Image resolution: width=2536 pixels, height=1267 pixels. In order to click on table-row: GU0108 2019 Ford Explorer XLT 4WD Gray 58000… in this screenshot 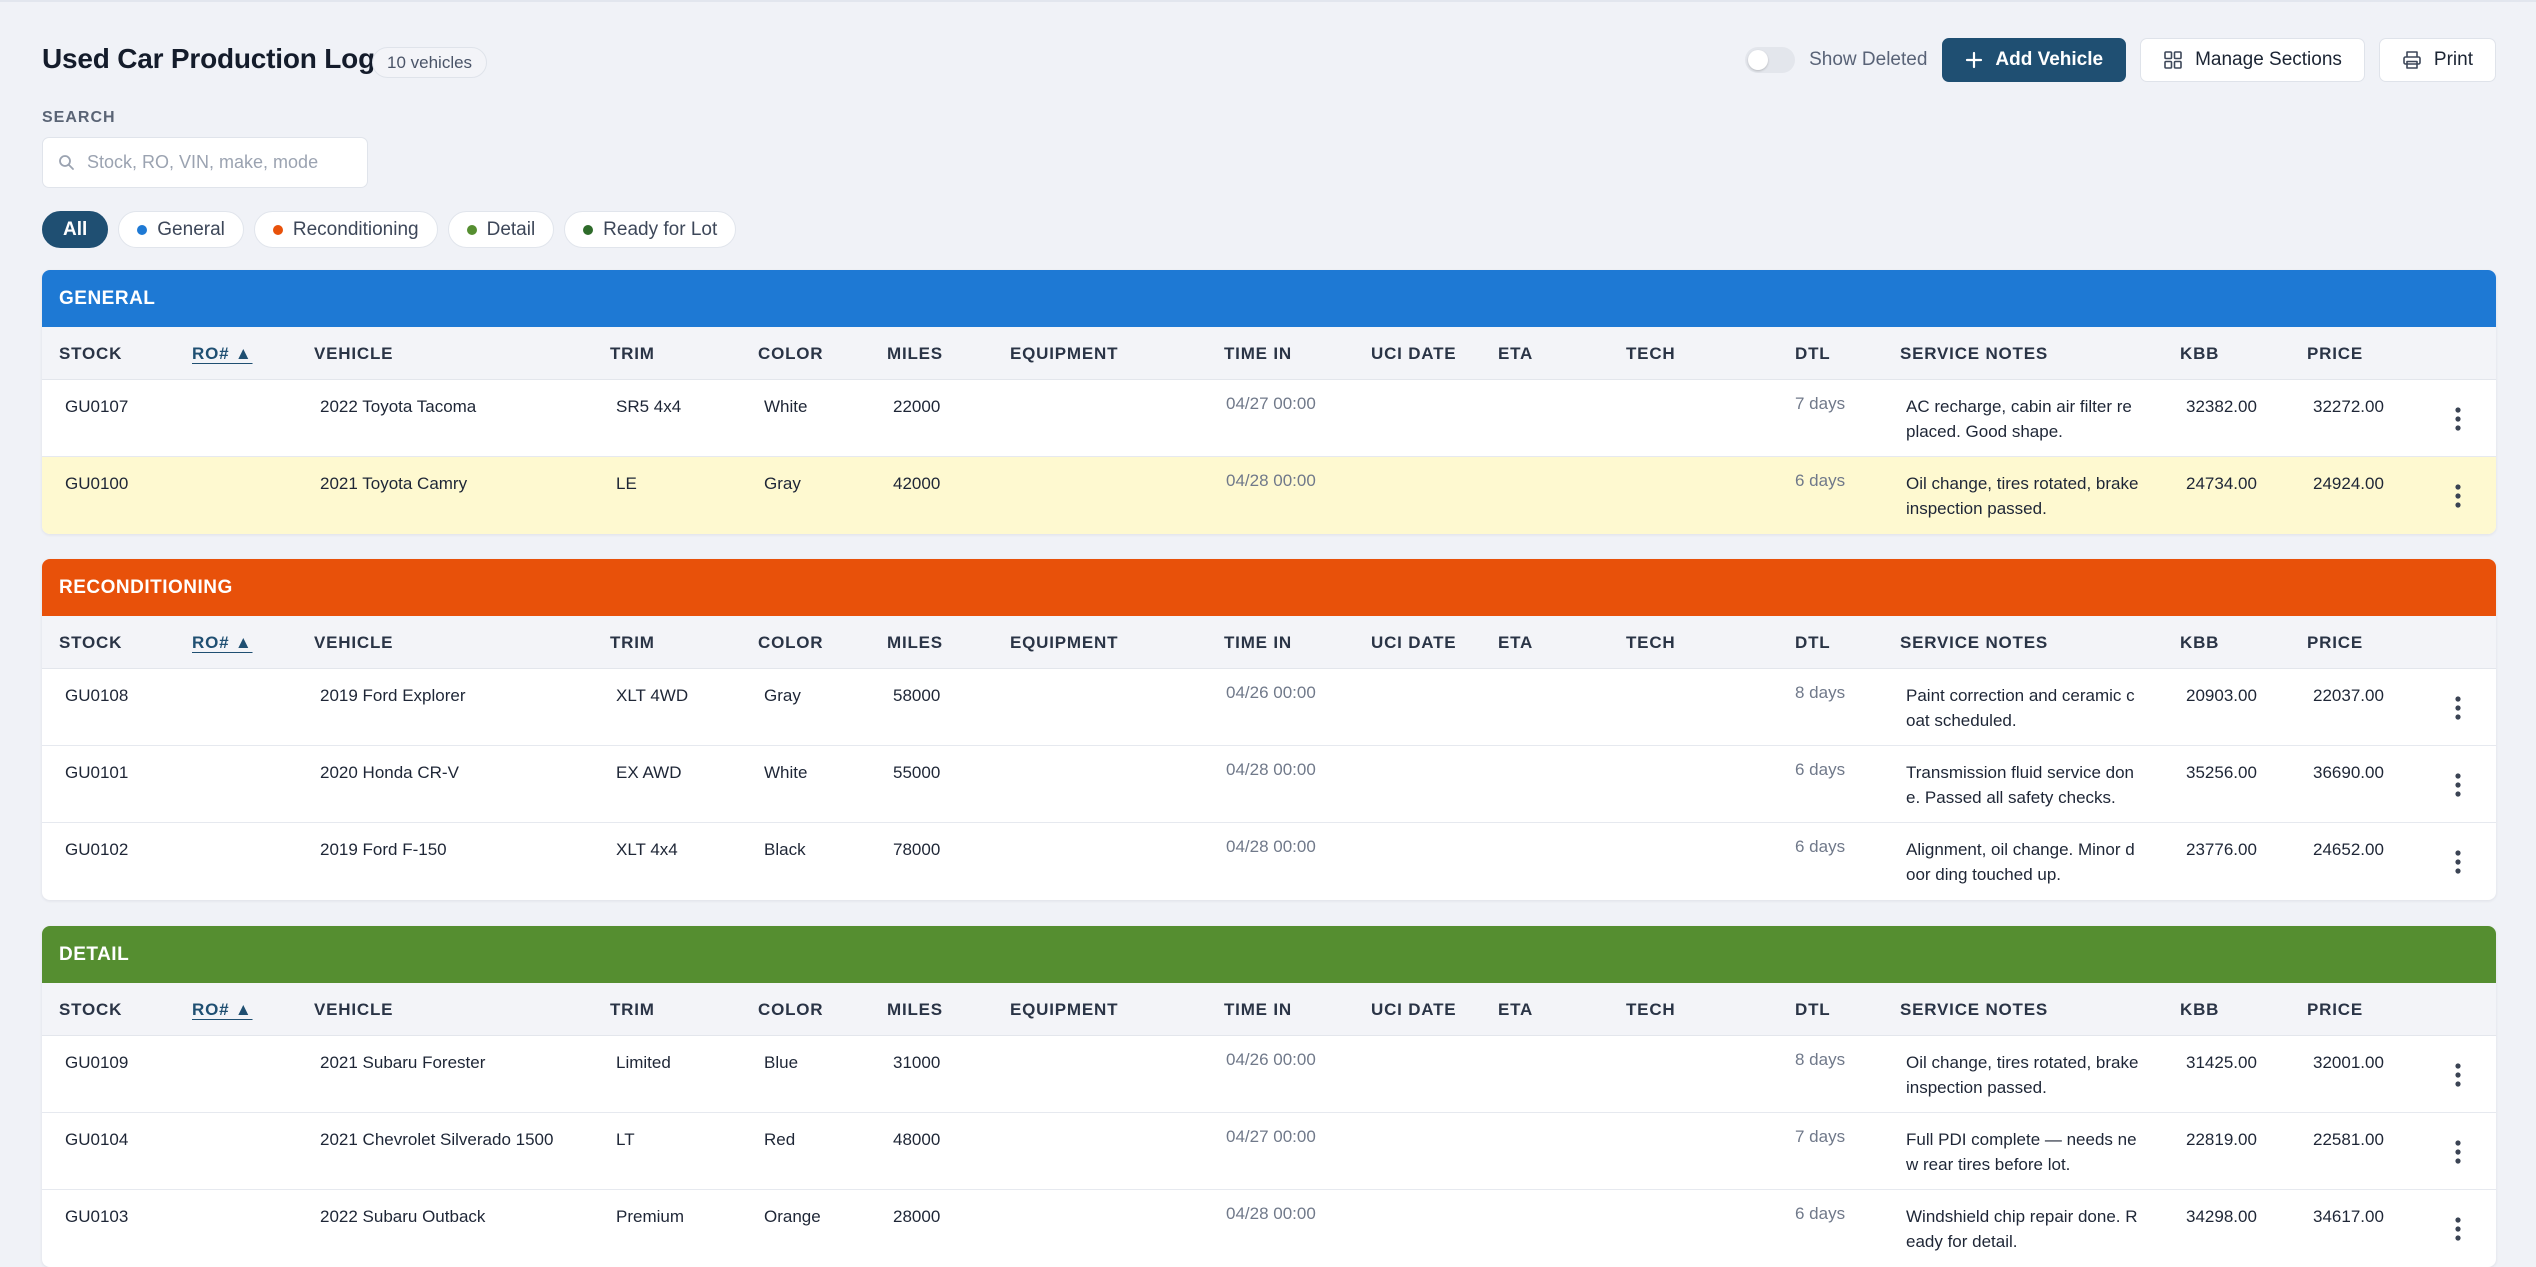, I will do `click(1269, 707)`.